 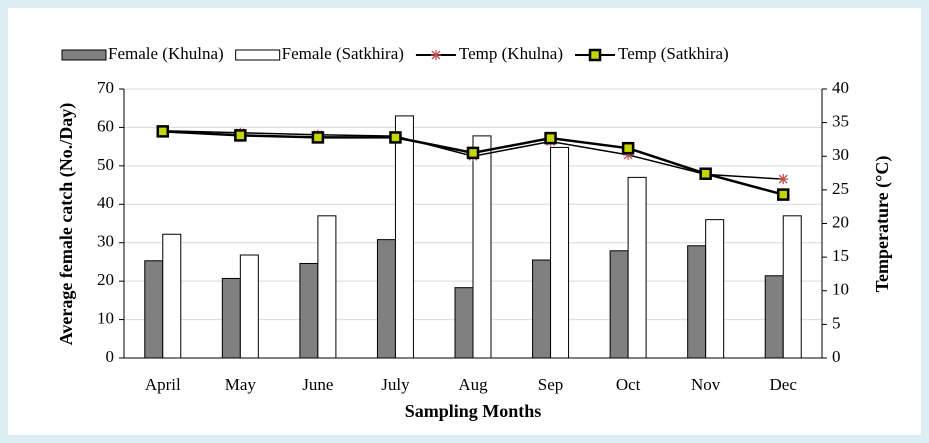 I want to click on x-tick-label: Dec, so click(x=784, y=384).